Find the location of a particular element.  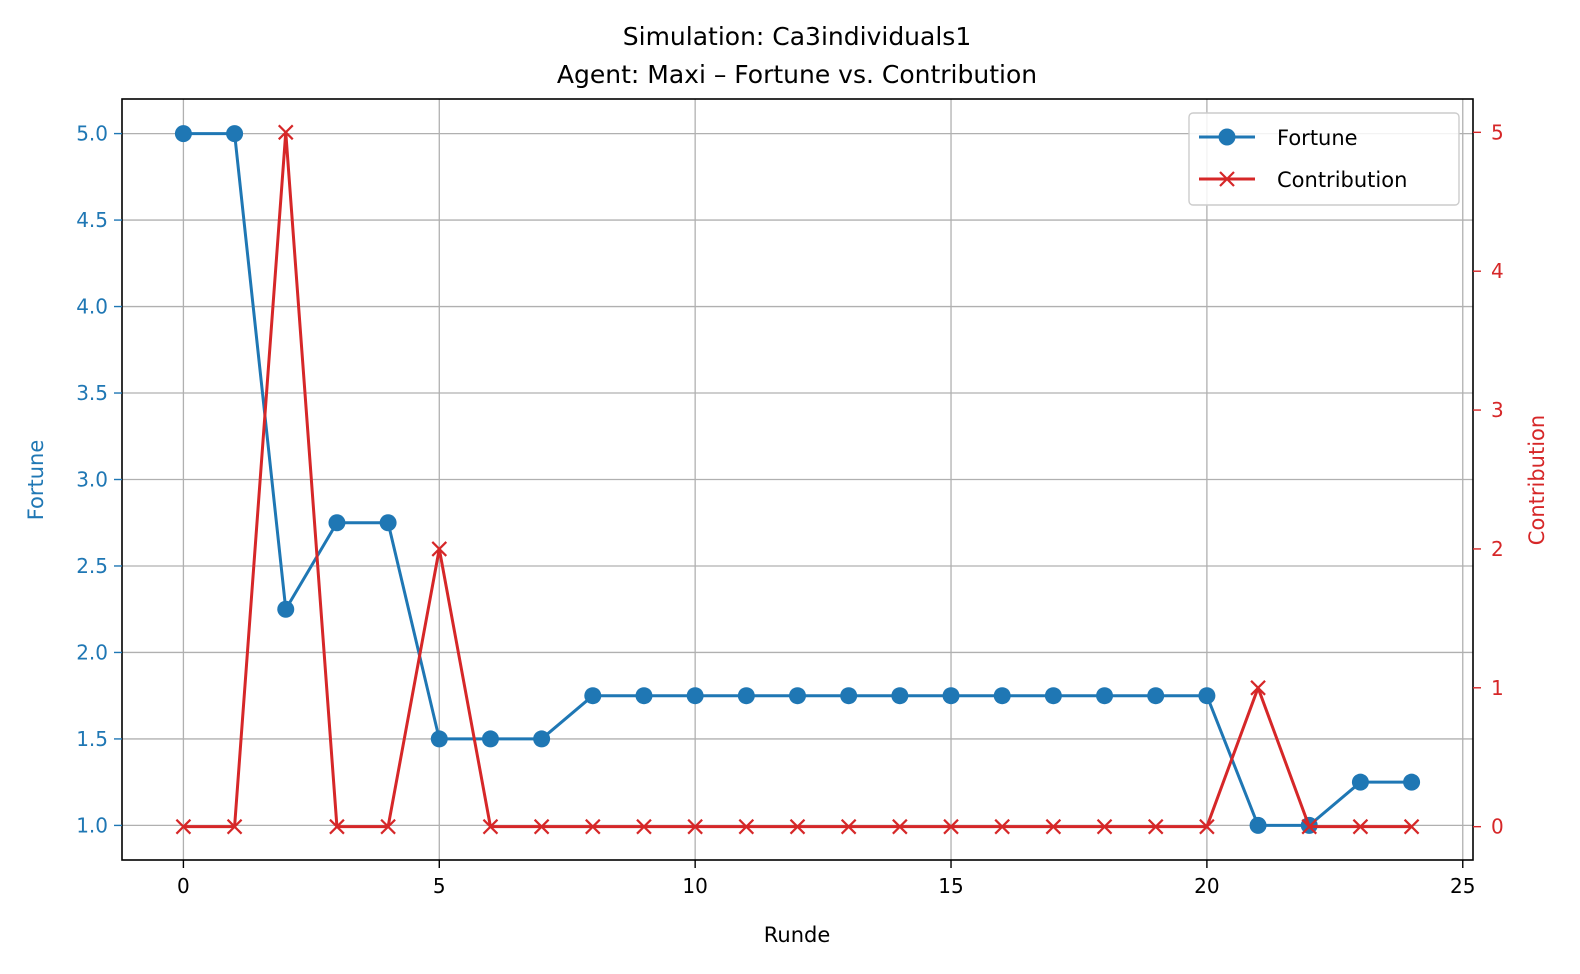

y-axis-label-left: Fortune is located at coordinates (36, 480).